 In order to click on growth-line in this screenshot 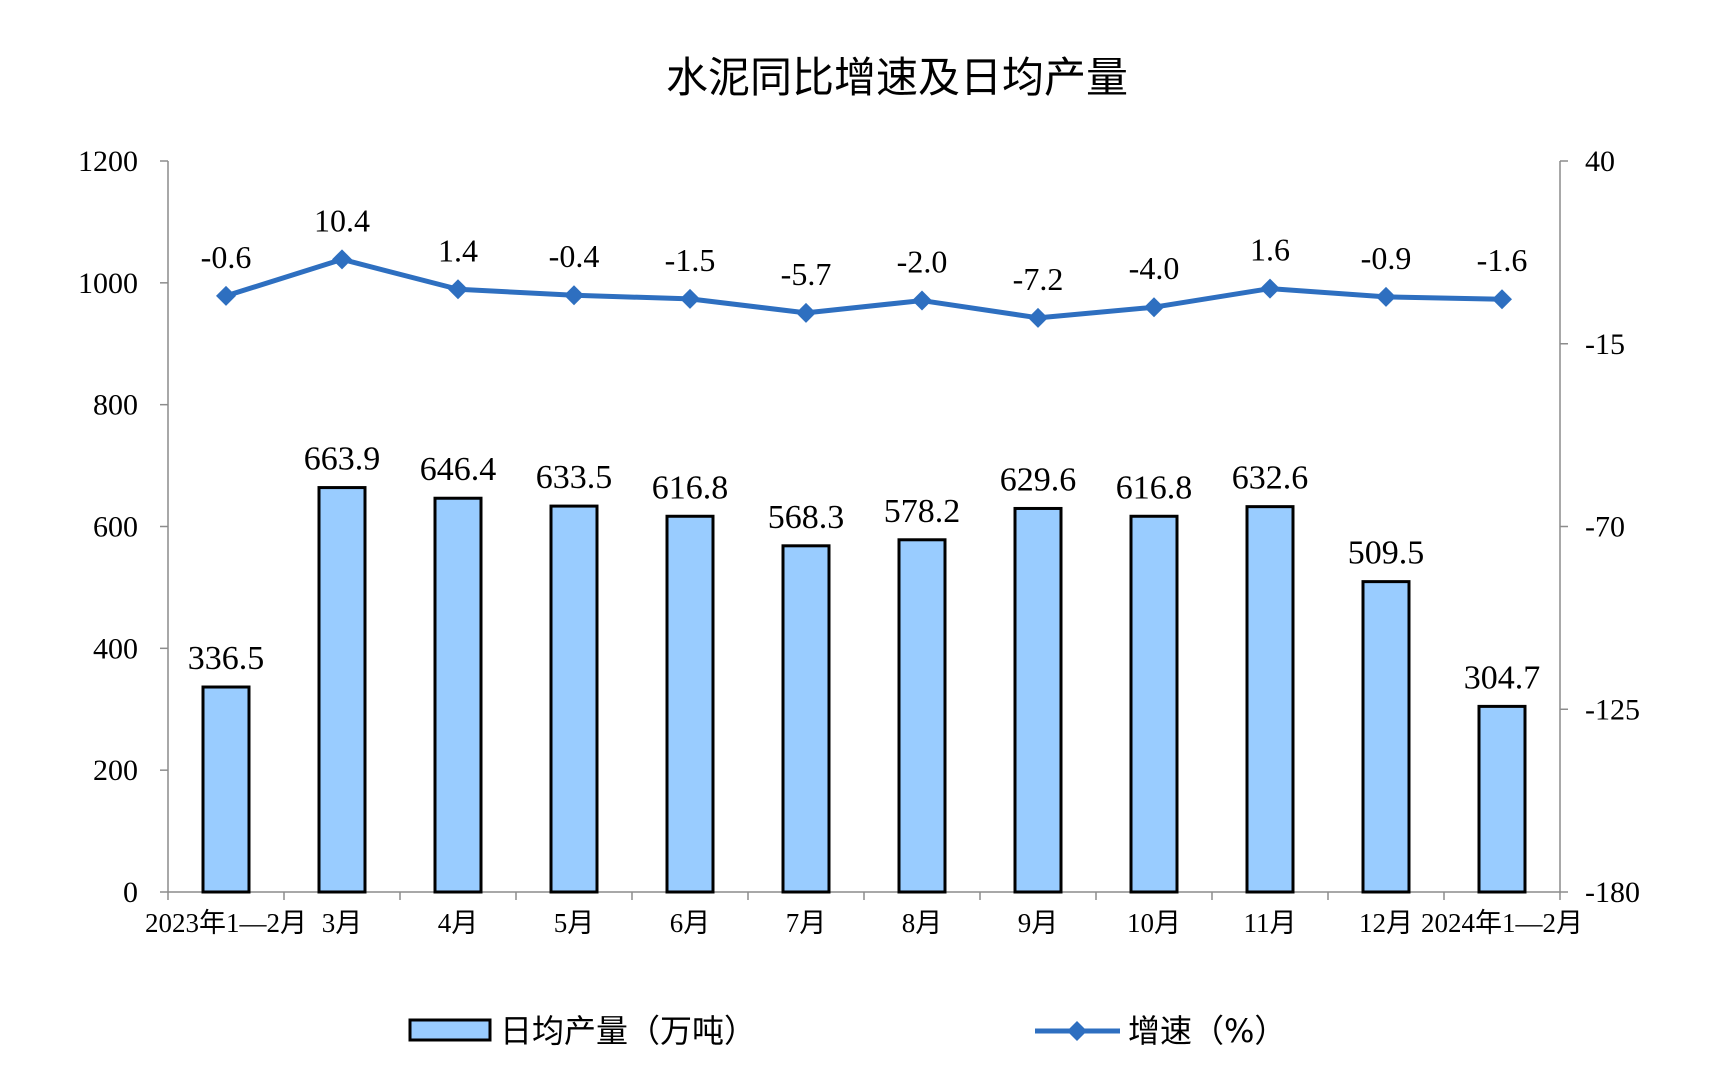, I will do `click(864, 288)`.